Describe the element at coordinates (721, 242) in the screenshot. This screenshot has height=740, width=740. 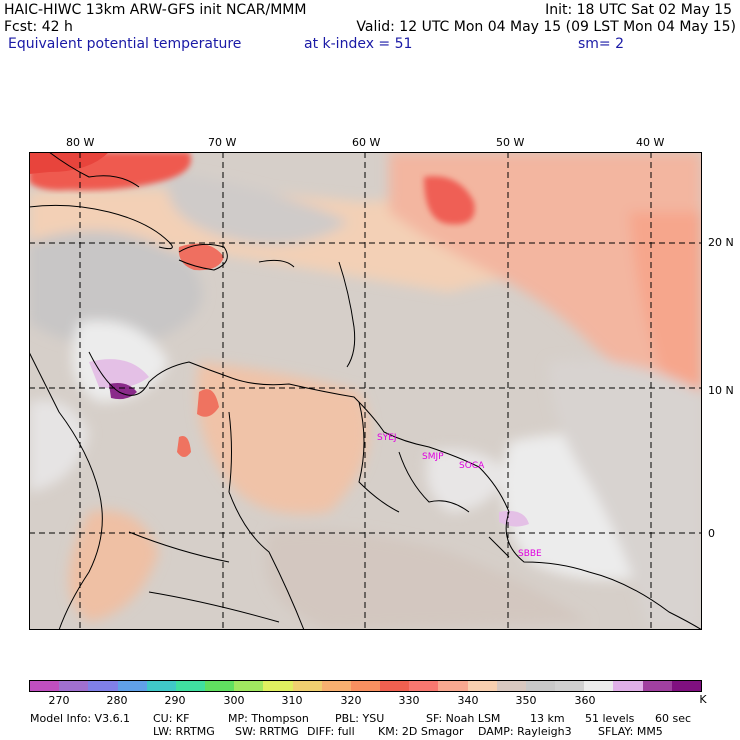
I see `lat-label-20n: 20 N` at that location.